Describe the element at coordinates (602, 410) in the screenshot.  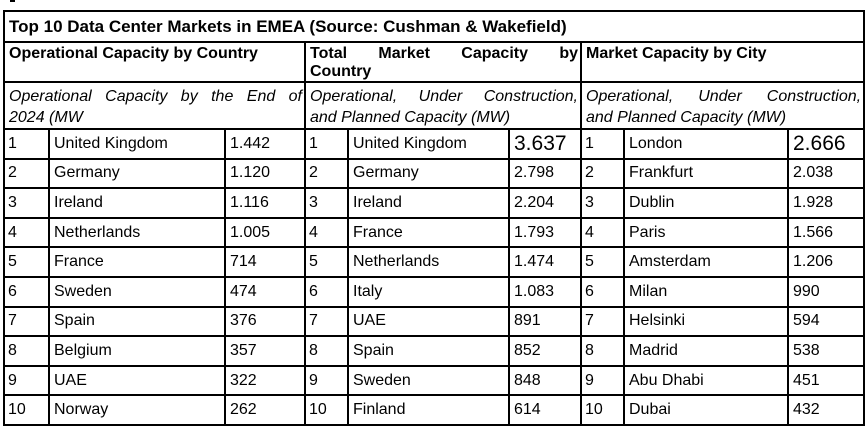
I see `section-3-row-10-rank: 10` at that location.